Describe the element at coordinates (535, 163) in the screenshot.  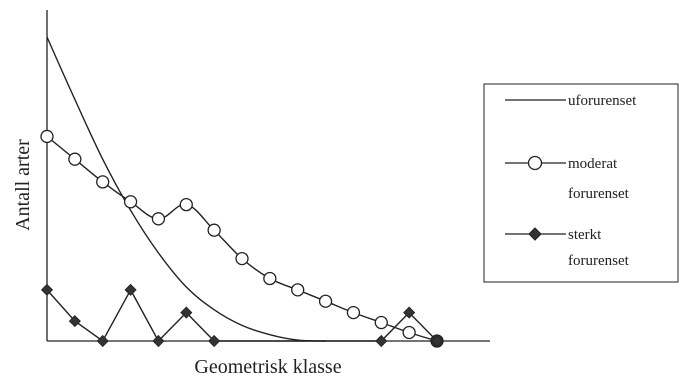
I see `legend-circle-marker-icon` at that location.